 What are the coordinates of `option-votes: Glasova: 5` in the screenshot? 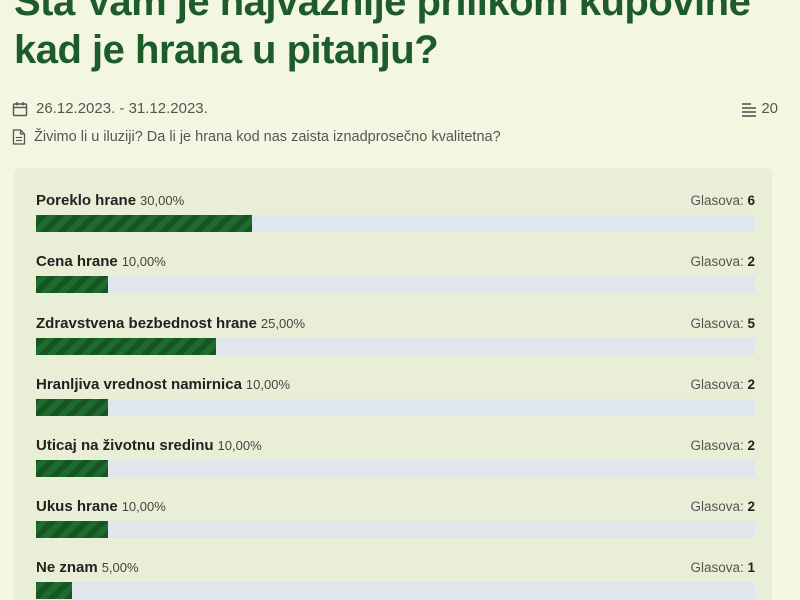 It's located at (722, 323).